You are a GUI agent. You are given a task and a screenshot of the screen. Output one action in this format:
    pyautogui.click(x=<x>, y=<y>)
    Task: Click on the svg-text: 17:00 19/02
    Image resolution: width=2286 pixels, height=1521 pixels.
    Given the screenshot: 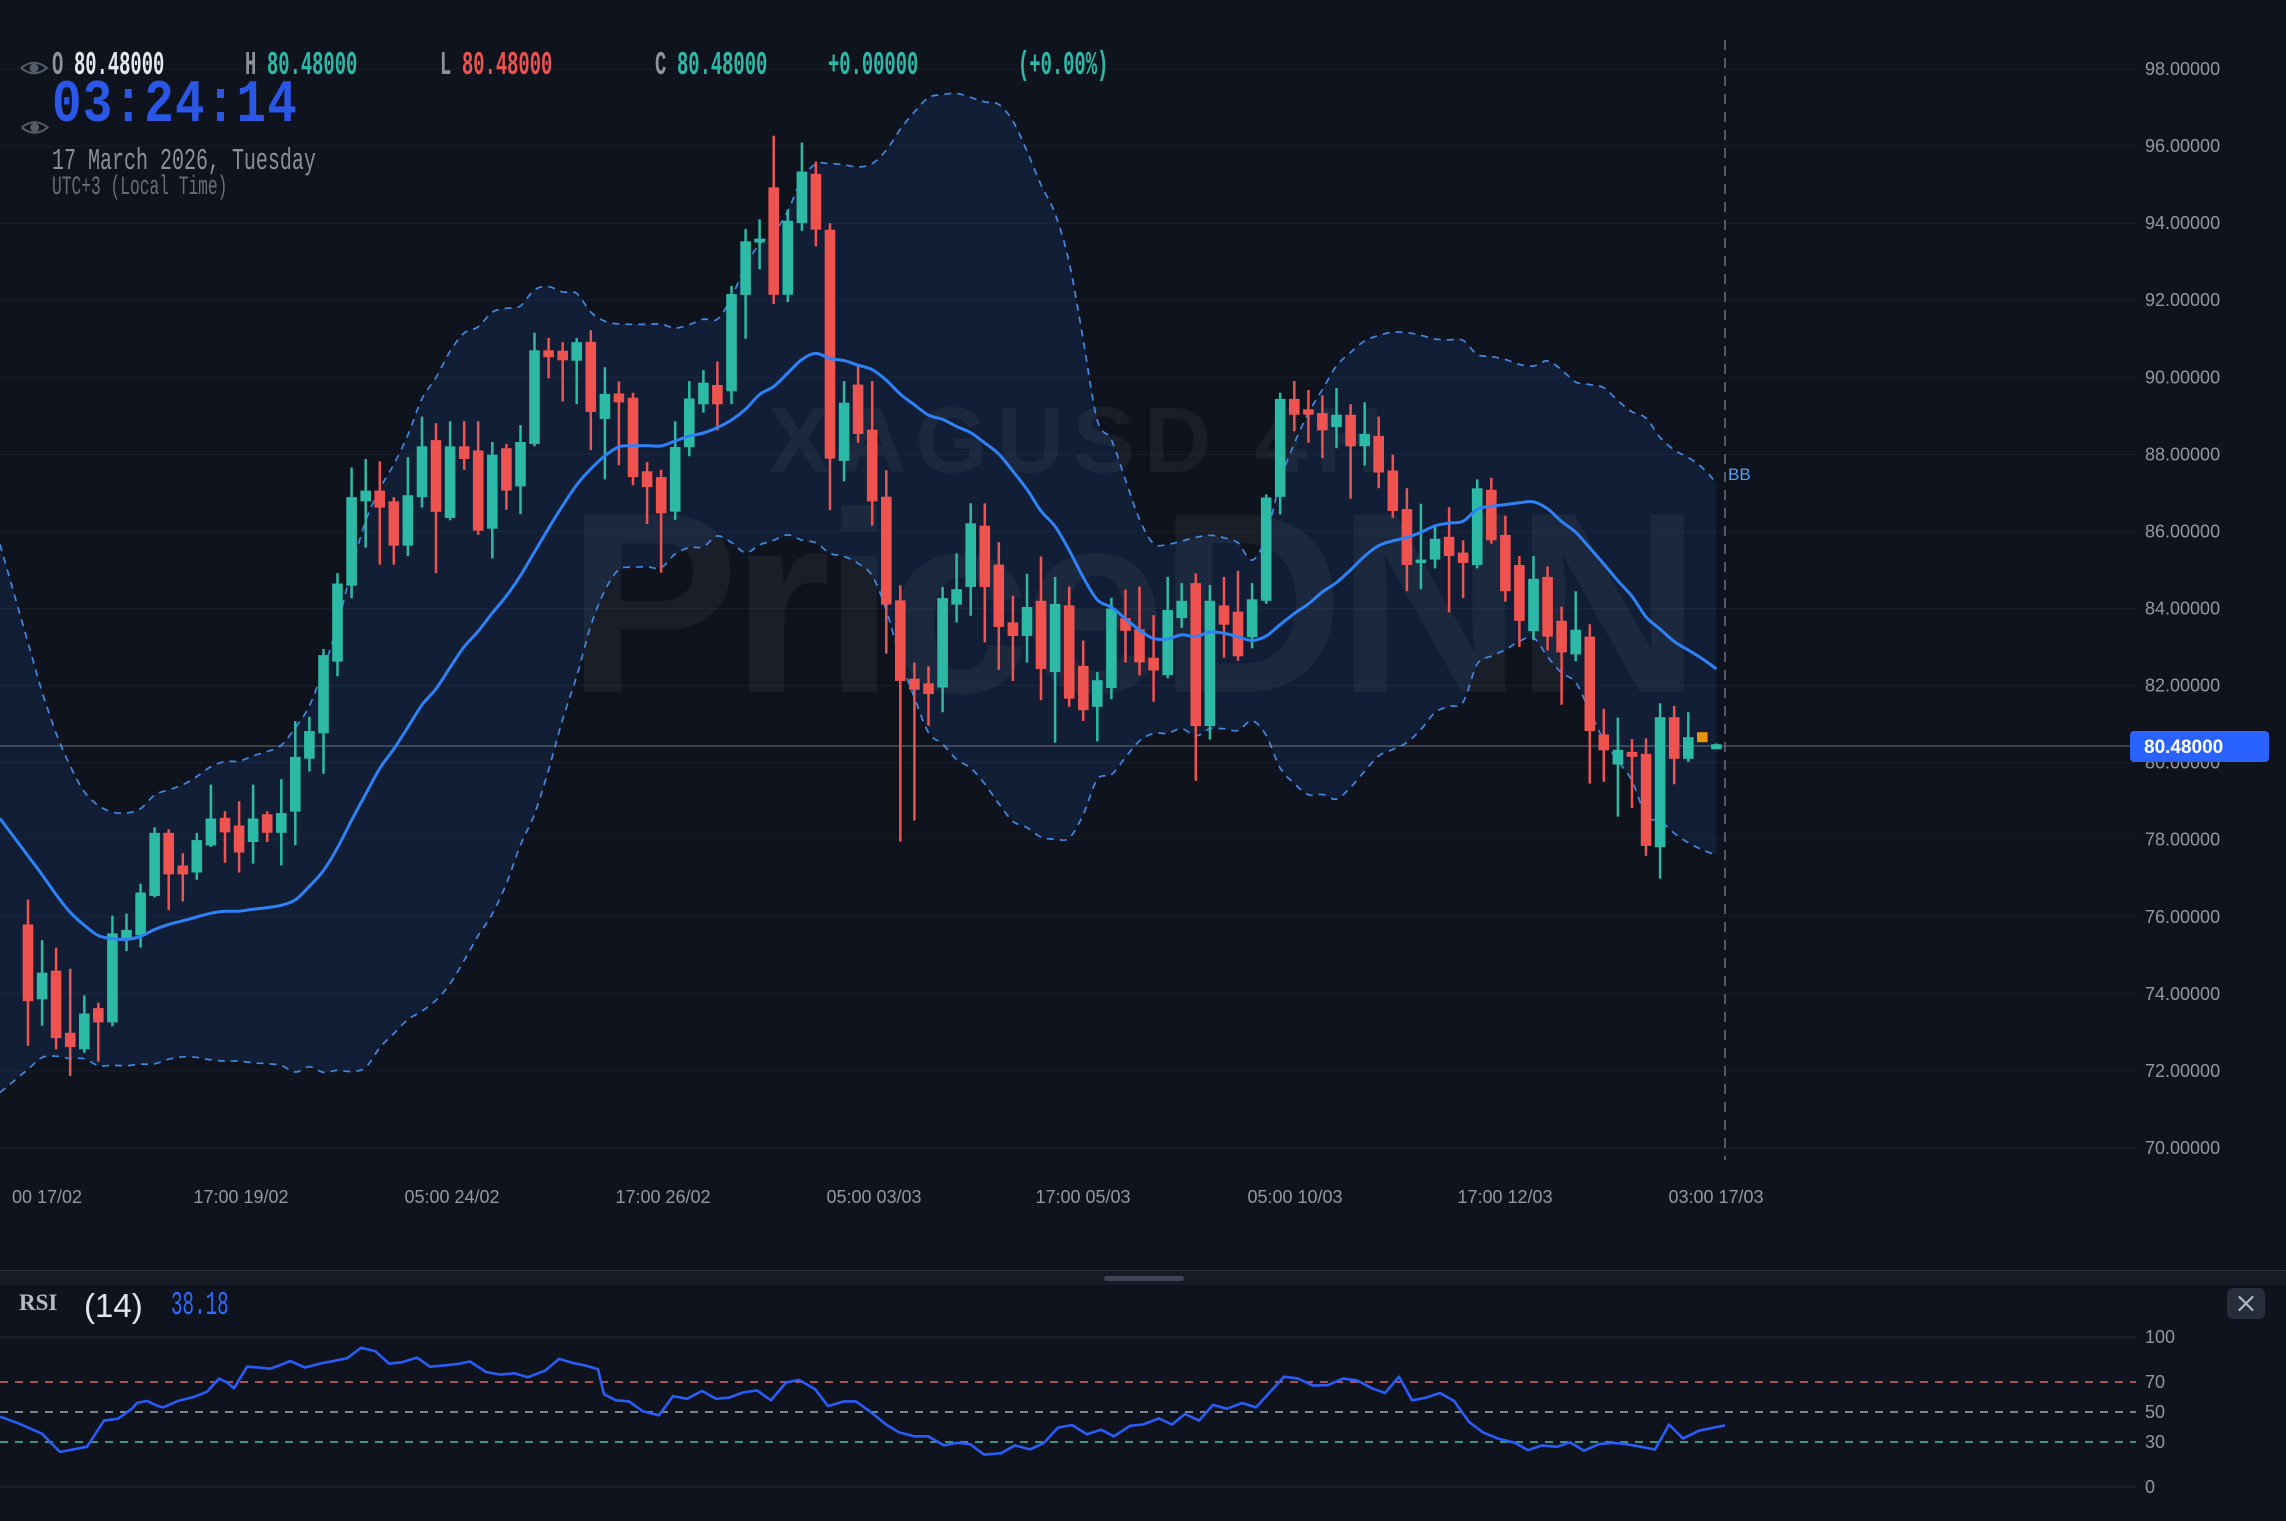 What is the action you would take?
    pyautogui.click(x=240, y=1197)
    